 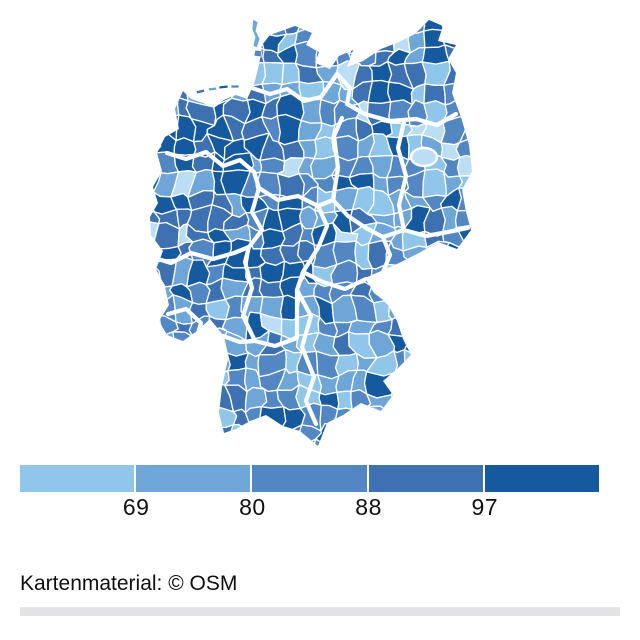 I want to click on berlin-shape, so click(x=424, y=157).